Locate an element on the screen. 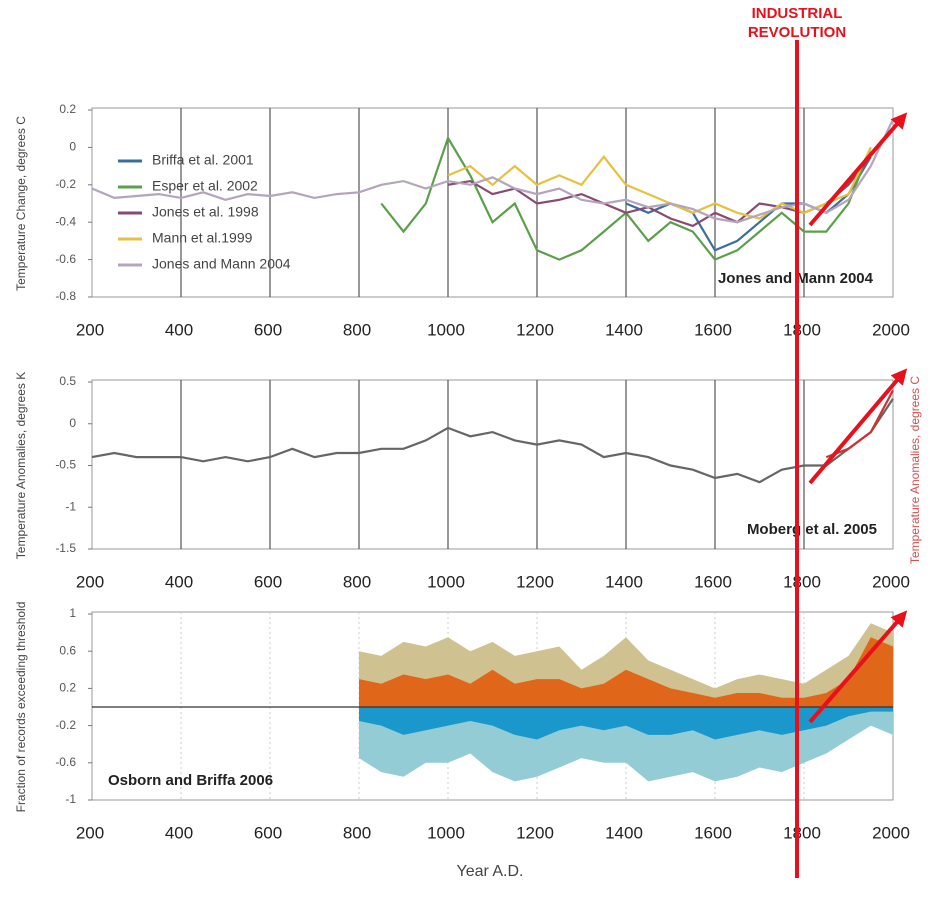 This screenshot has width=950, height=905. annotation: INDUSTRIAL is located at coordinates (797, 13).